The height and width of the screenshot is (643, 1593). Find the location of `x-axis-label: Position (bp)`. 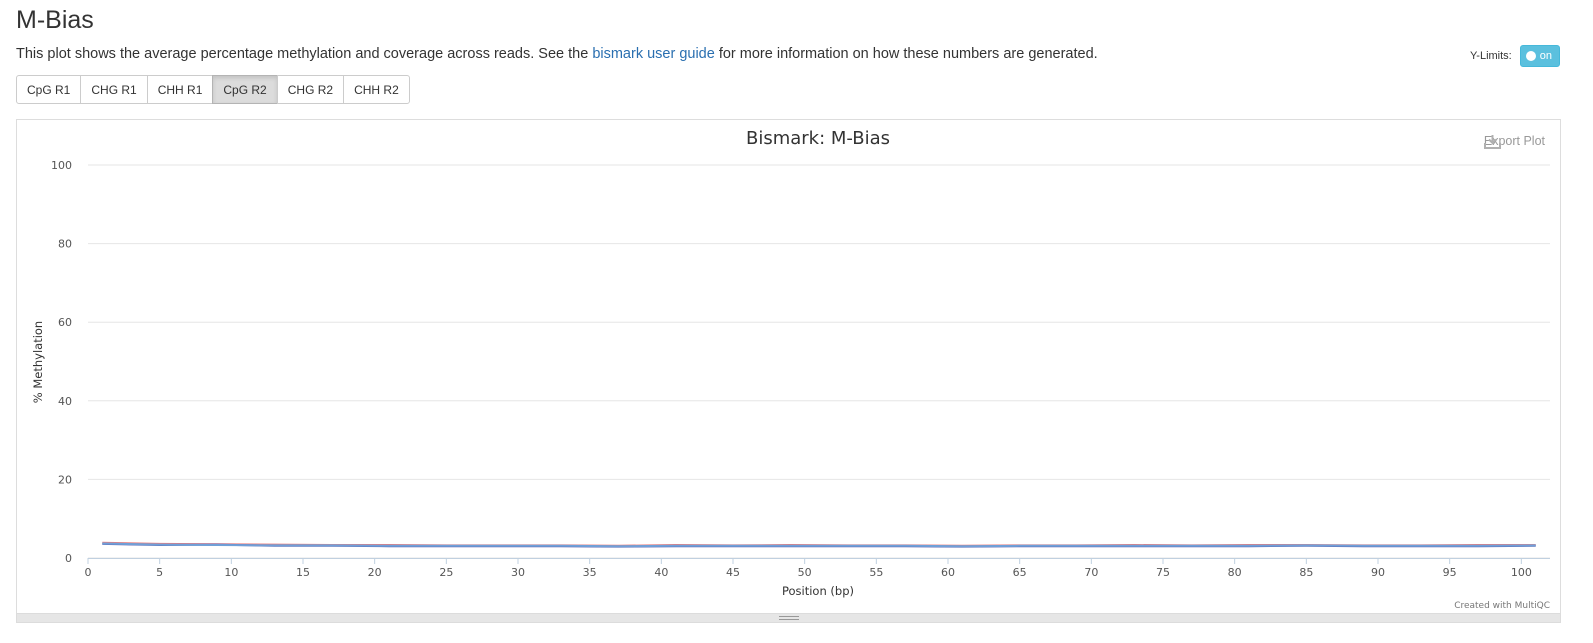

x-axis-label: Position (bp) is located at coordinates (818, 591).